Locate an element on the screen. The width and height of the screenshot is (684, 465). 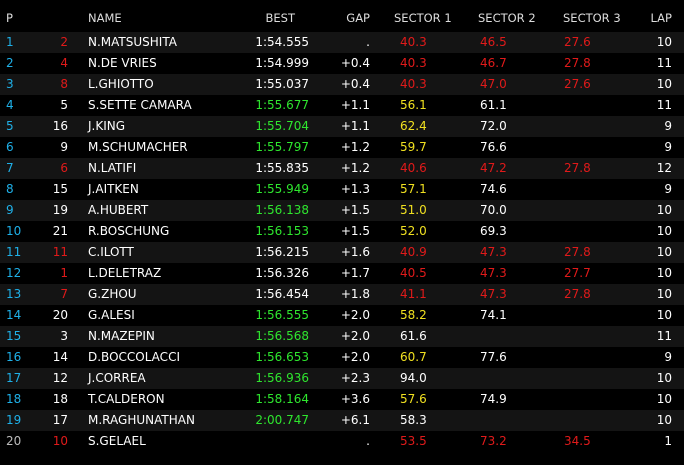
gap-cell: +2.3 is located at coordinates (355, 378).